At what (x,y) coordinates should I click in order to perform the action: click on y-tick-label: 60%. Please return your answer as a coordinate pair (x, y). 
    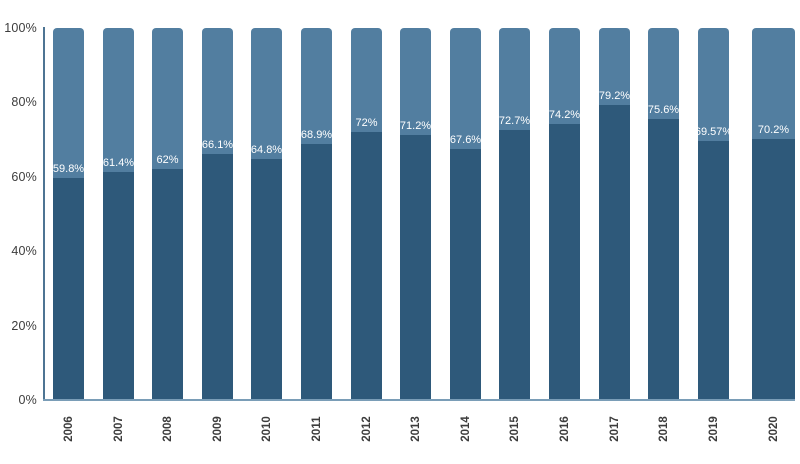
    Looking at the image, I should click on (24, 176).